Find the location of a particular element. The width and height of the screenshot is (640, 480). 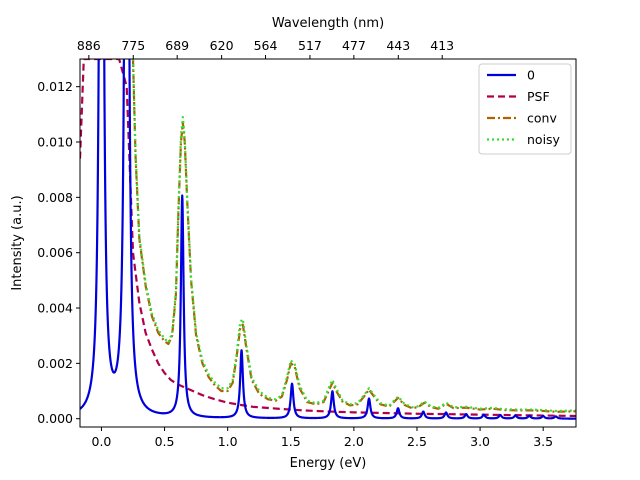

y-axis-ticks: 0.000 0.002 0.004 0.006 0.008 0.010 0.012 is located at coordinates (58, 252).